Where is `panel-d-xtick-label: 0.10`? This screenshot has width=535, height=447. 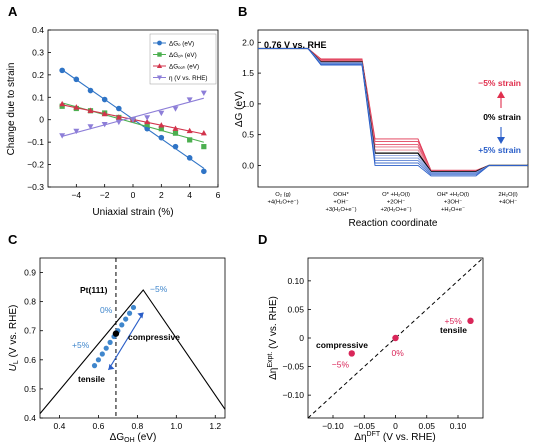 panel-d-xtick-label: 0.10 is located at coordinates (458, 426).